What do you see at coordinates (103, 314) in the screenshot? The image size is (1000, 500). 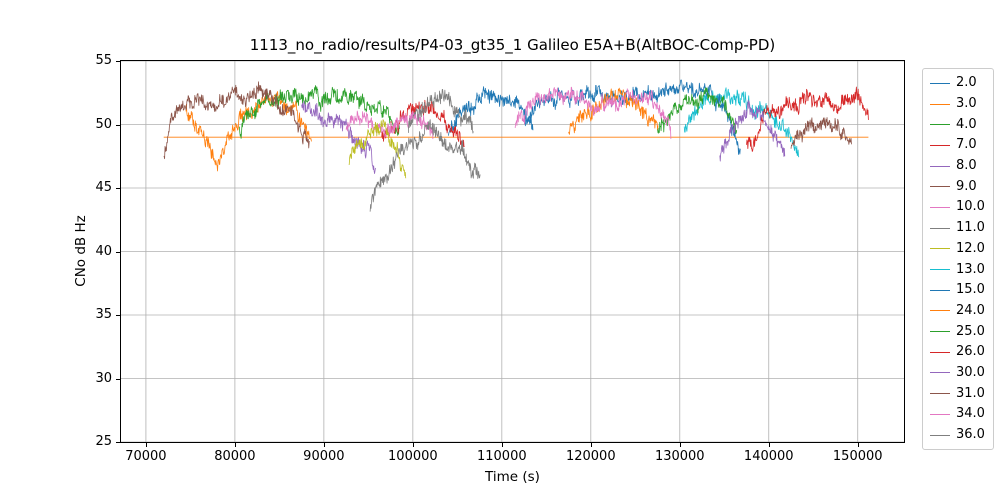 I see `y-tick-label: 35` at bounding box center [103, 314].